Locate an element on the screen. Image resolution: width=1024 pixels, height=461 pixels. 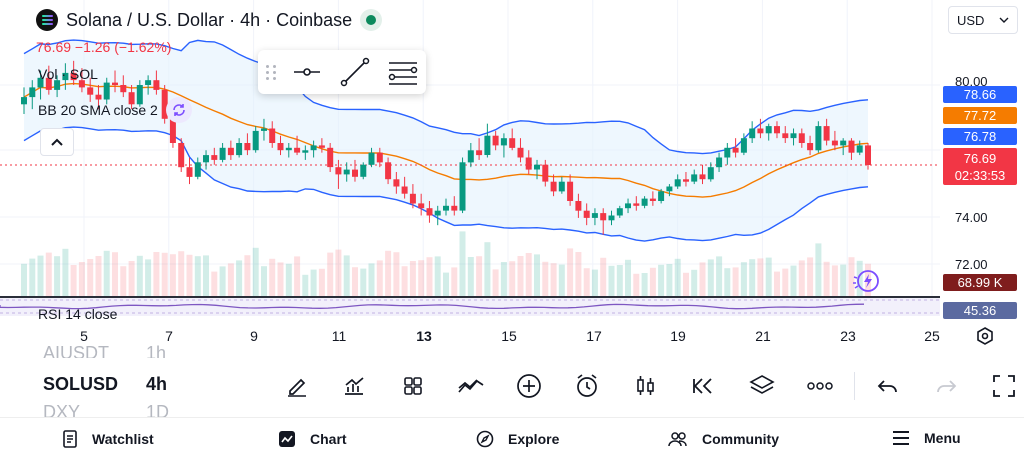
compare-icon is located at coordinates (471, 386).